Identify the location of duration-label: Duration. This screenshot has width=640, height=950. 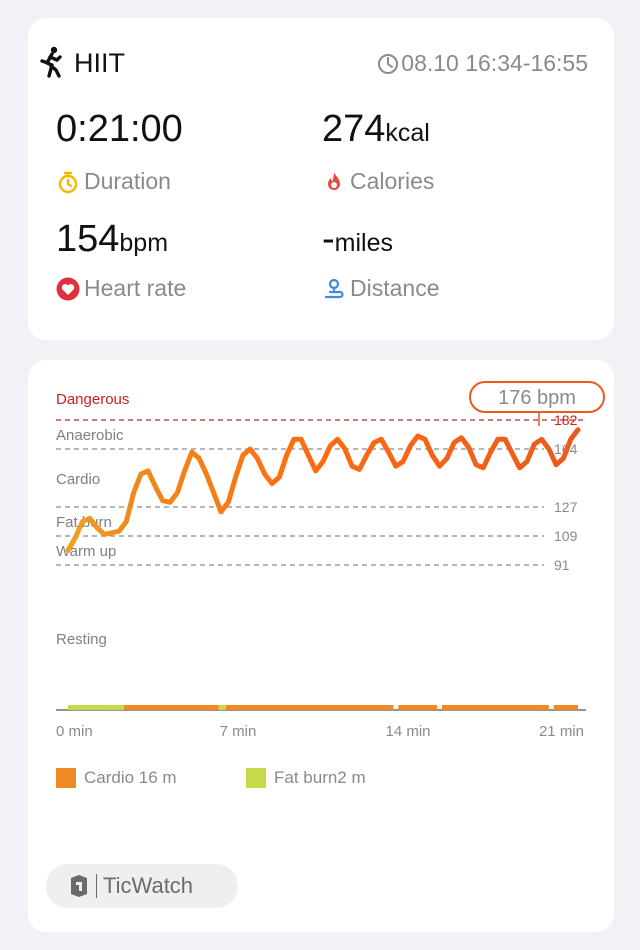
(113, 181).